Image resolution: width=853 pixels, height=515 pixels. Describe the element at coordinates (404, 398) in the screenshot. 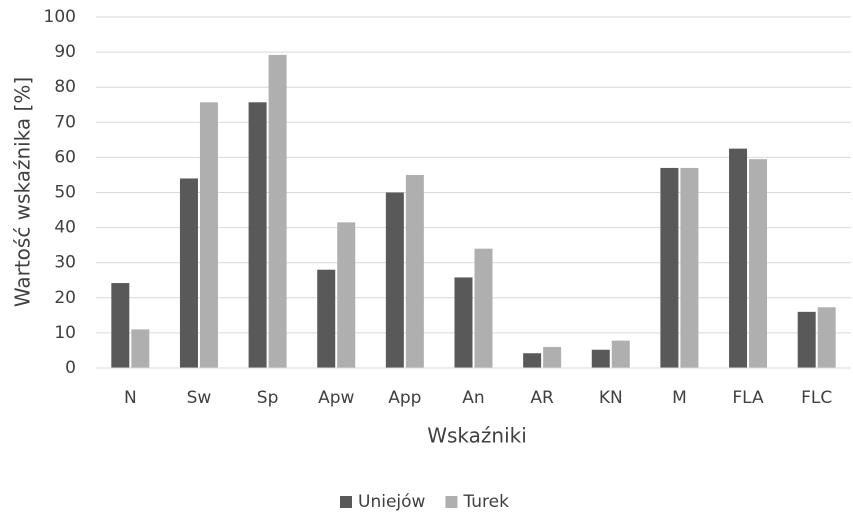

I see `x-tick-label: App` at that location.